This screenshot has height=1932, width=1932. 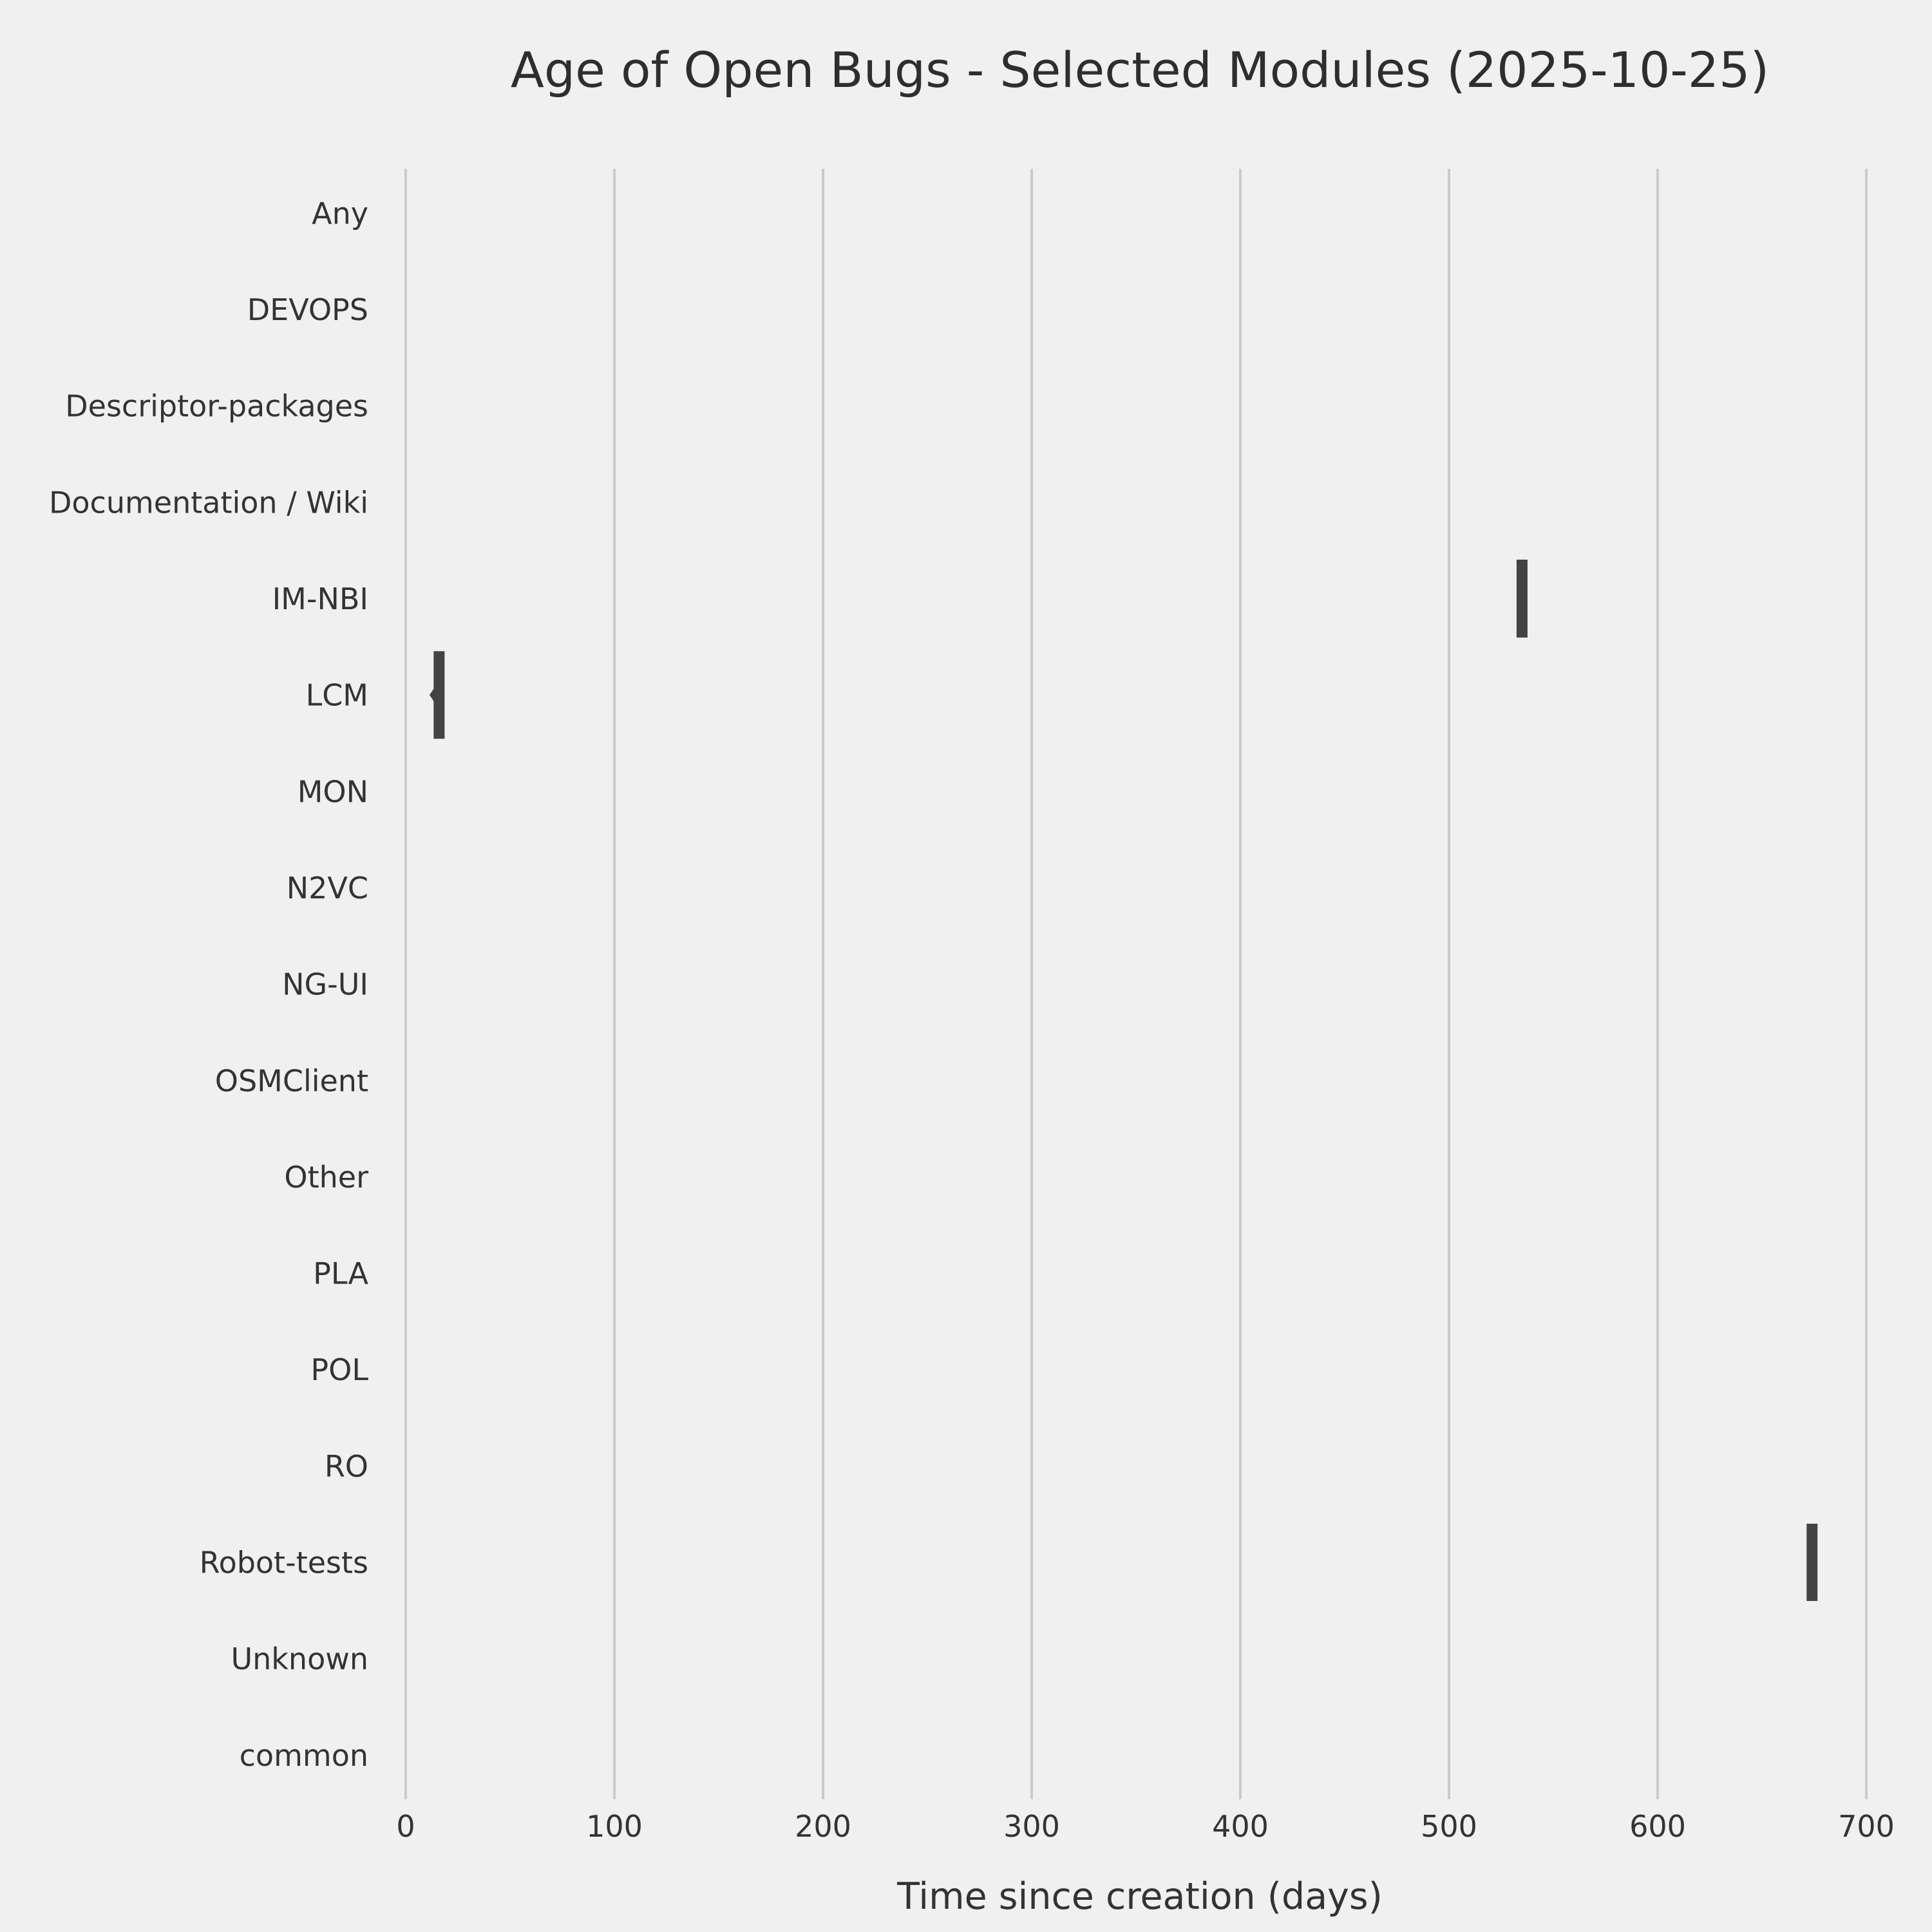 What do you see at coordinates (299, 1659) in the screenshot?
I see `category-label-unknown: Unknown` at bounding box center [299, 1659].